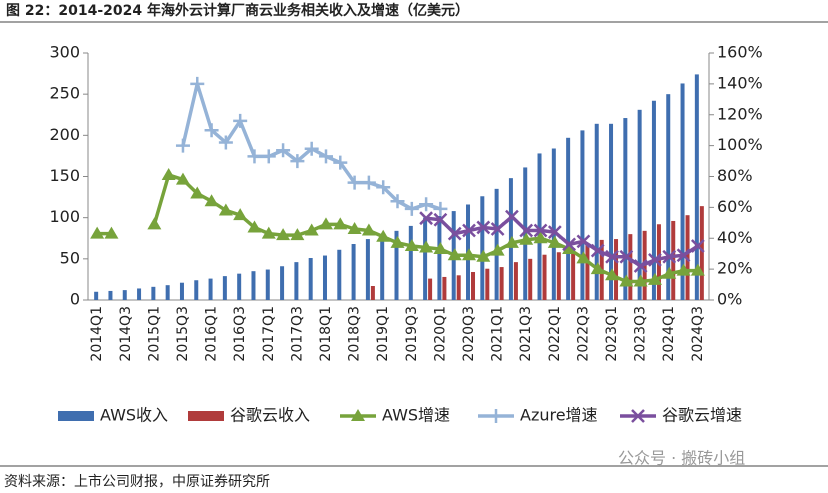 This screenshot has width=828, height=493. I want to click on x-tick-label: 2018Q1, so click(326, 334).